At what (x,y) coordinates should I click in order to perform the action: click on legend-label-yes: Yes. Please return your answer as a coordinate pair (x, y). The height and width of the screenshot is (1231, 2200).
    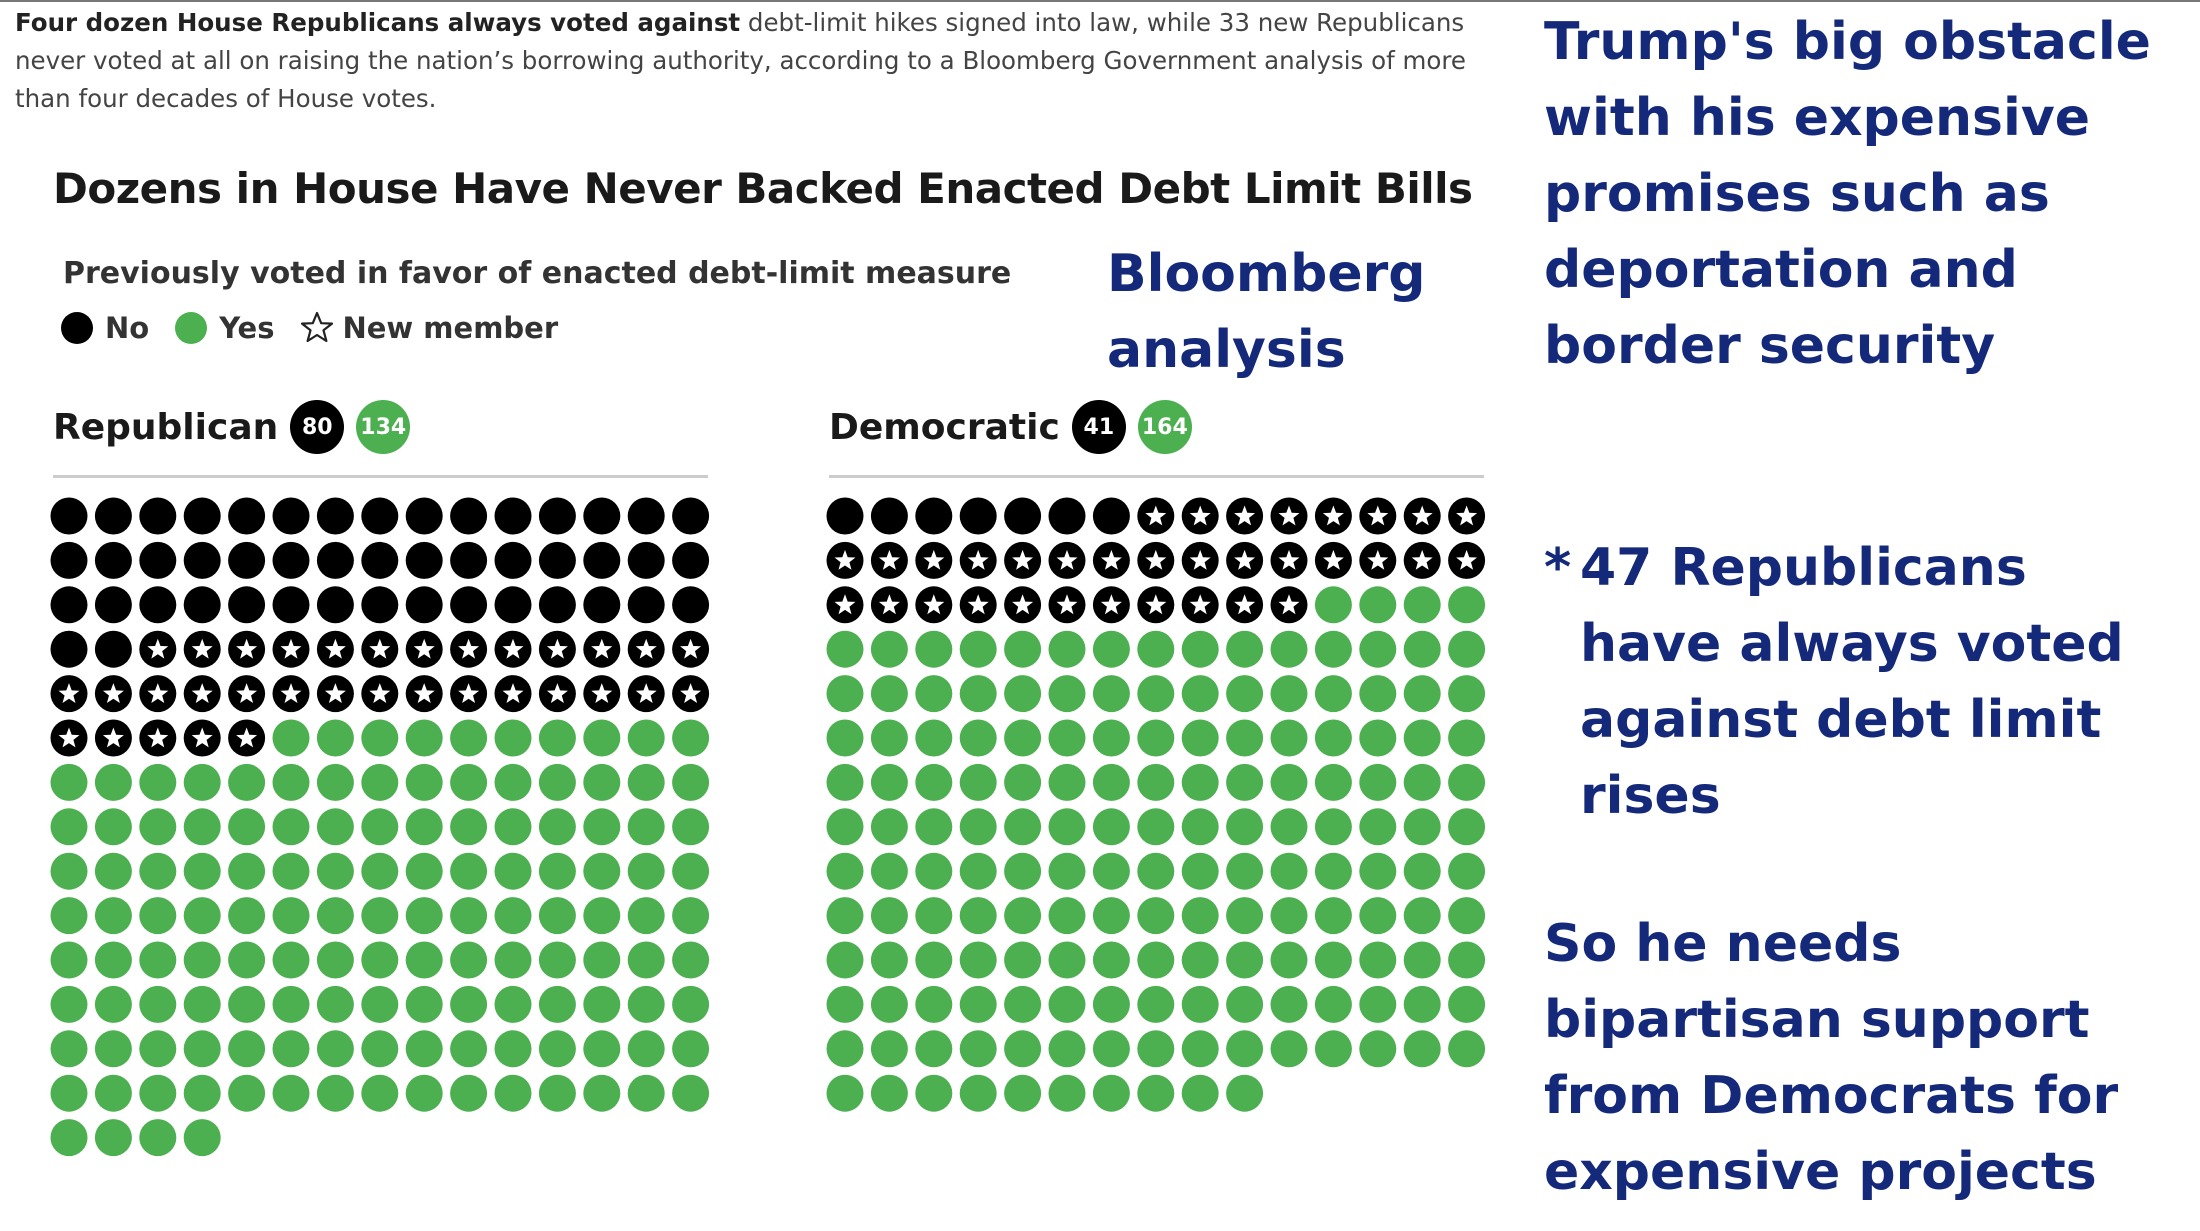
    Looking at the image, I should click on (247, 328).